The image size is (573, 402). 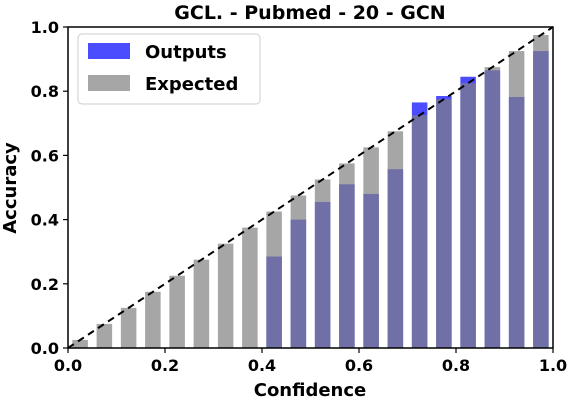 I want to click on legend-swatch-outputs, so click(x=109, y=51).